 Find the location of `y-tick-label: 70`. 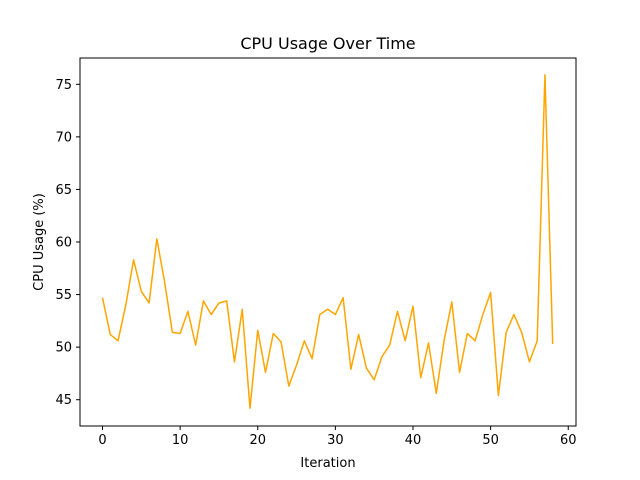

y-tick-label: 70 is located at coordinates (63, 137).